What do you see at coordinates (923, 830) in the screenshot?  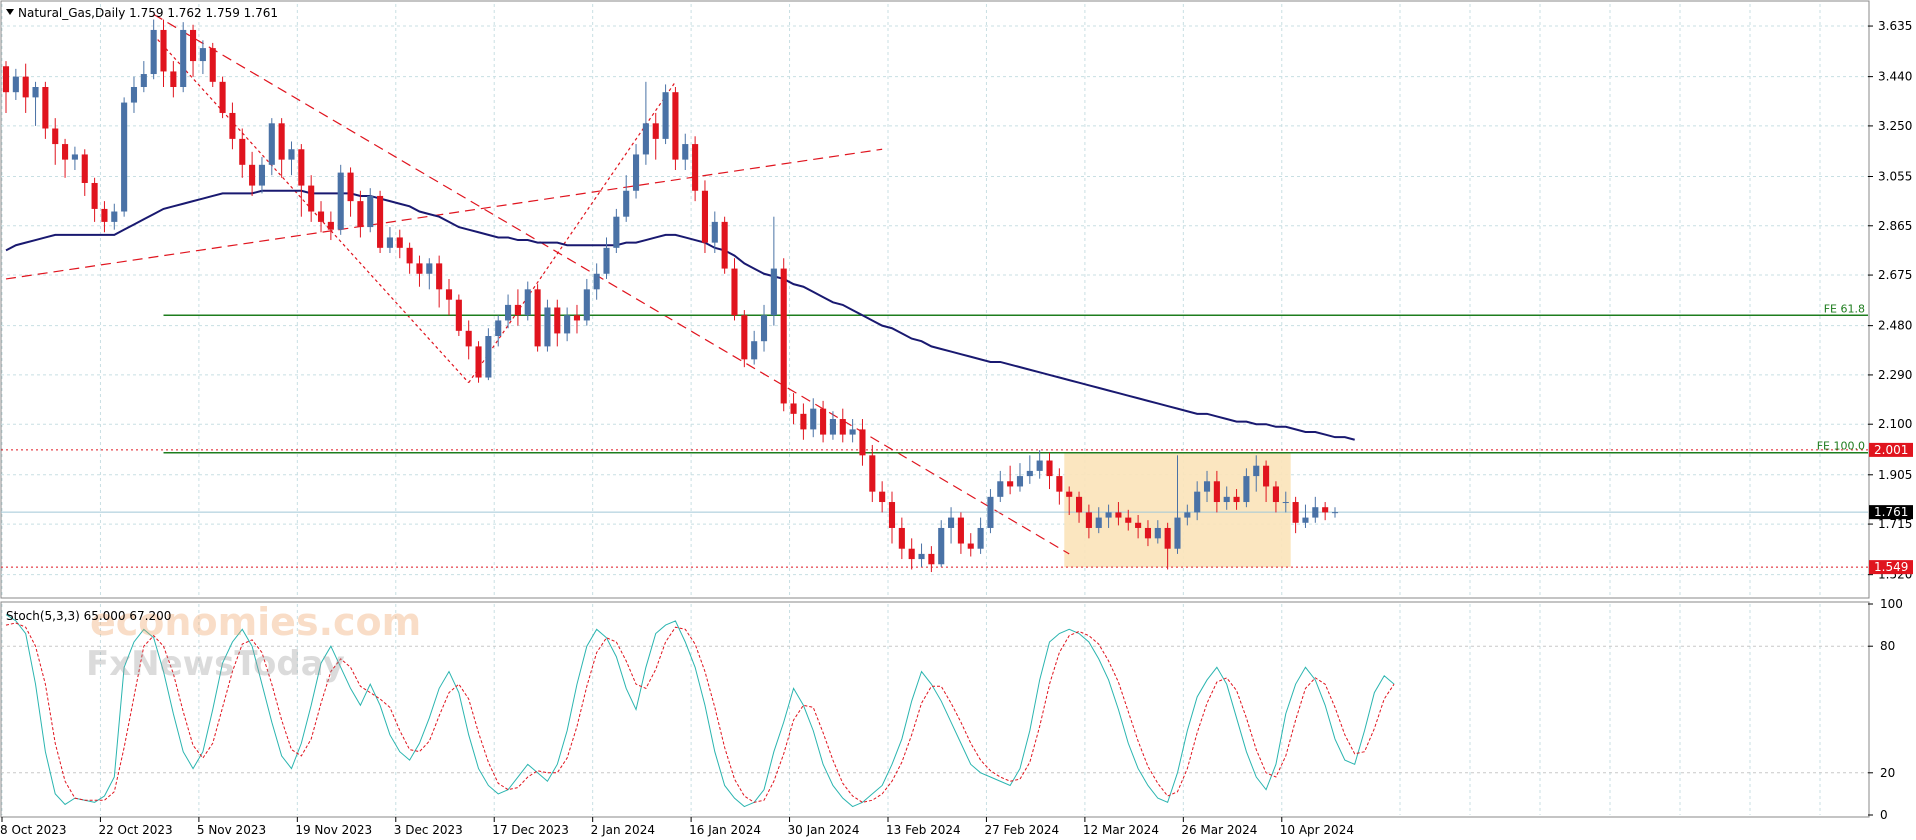 I see `time-tick-label: 13 Feb 2024` at bounding box center [923, 830].